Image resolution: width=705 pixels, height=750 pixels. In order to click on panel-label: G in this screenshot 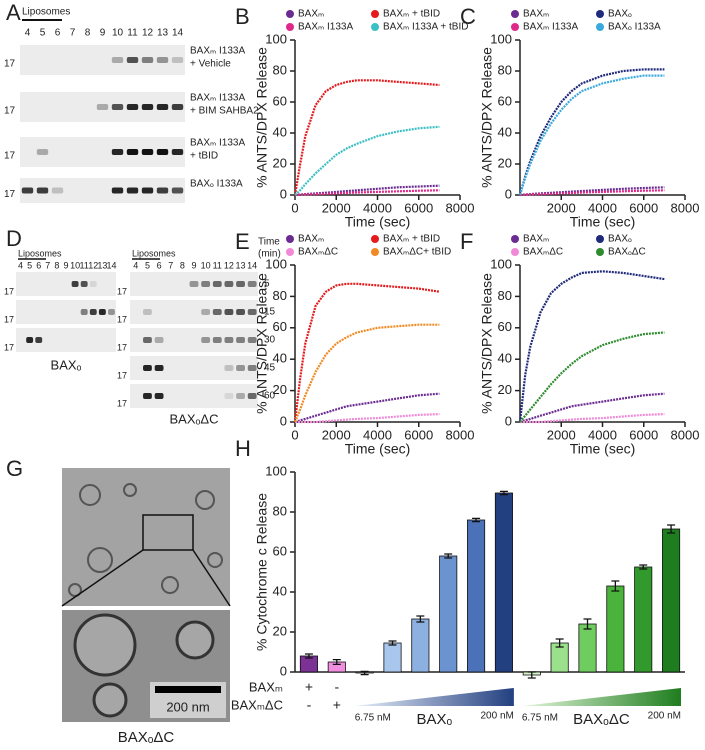, I will do `click(14, 468)`.